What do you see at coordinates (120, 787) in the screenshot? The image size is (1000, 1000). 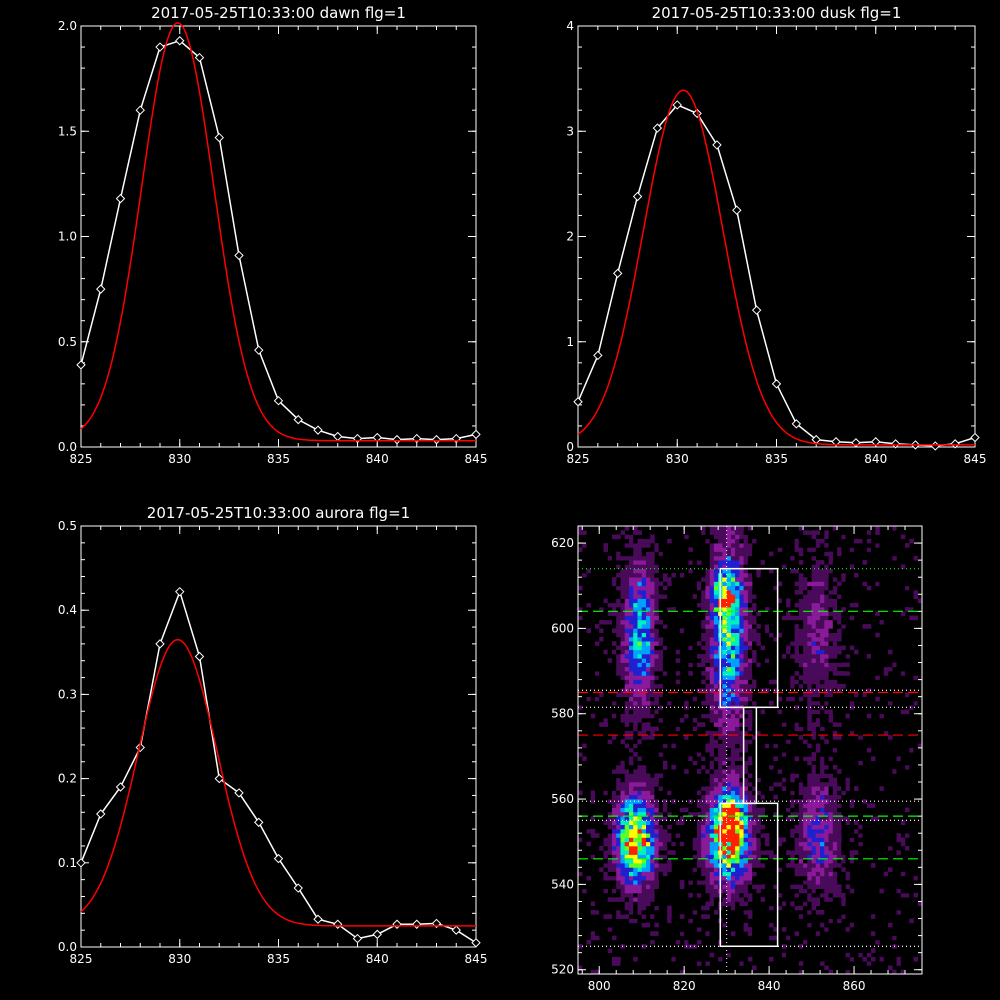 I see `data-point` at bounding box center [120, 787].